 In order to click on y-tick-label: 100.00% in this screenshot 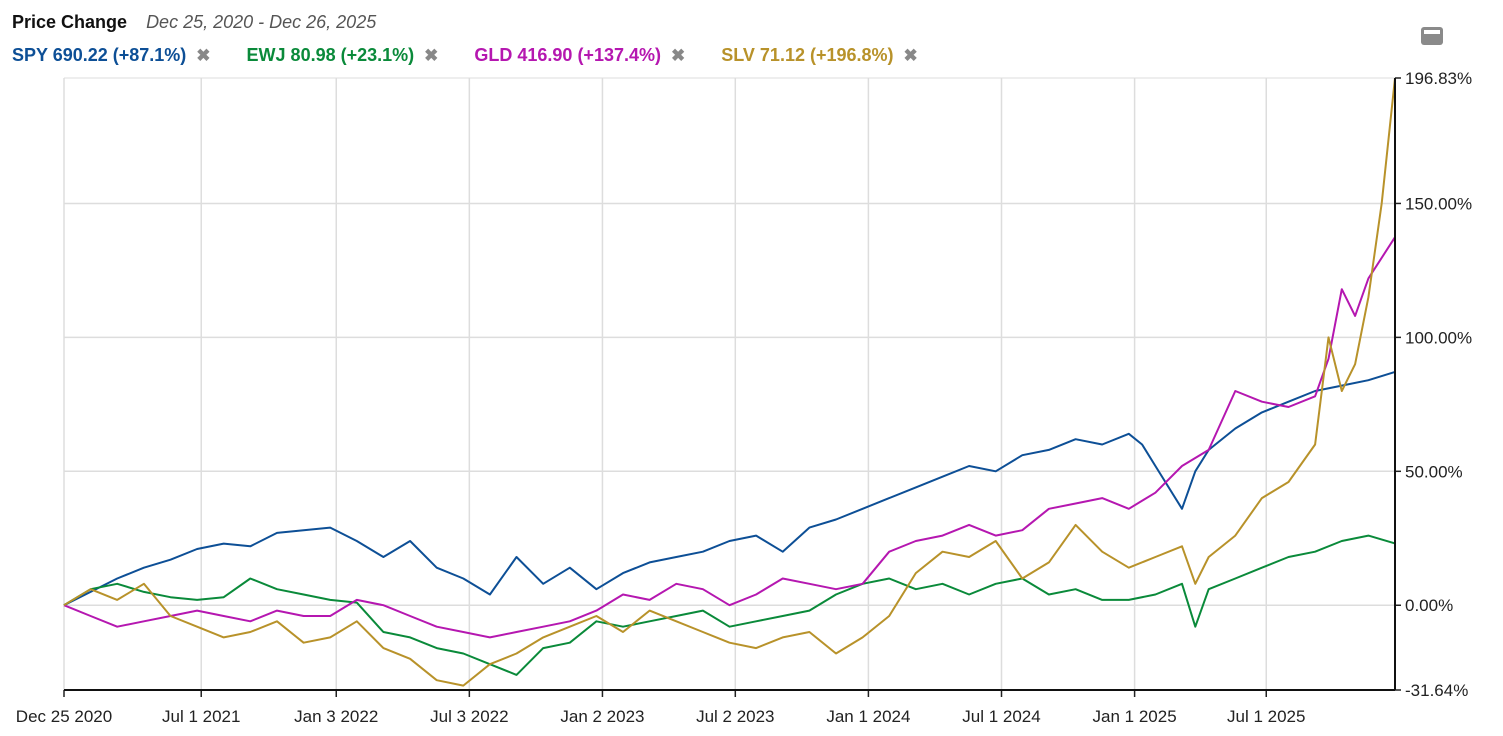, I will do `click(1438, 337)`.